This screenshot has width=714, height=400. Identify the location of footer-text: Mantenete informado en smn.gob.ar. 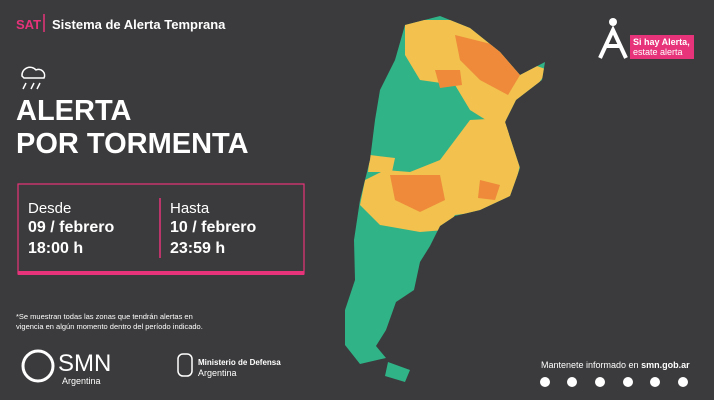
(615, 365).